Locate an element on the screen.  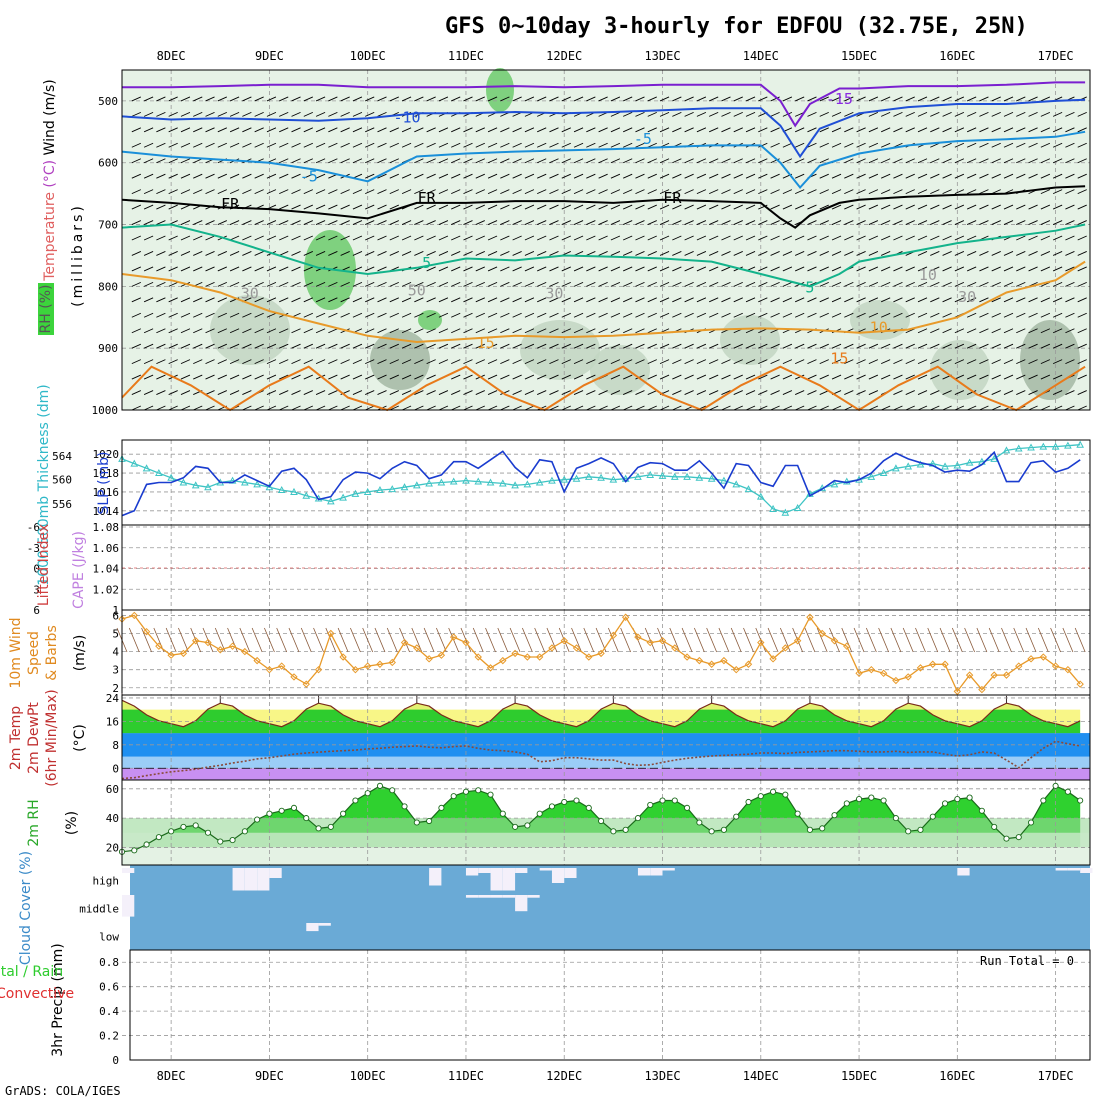
wind-tick-label: 5 is located at coordinates (115, 634).